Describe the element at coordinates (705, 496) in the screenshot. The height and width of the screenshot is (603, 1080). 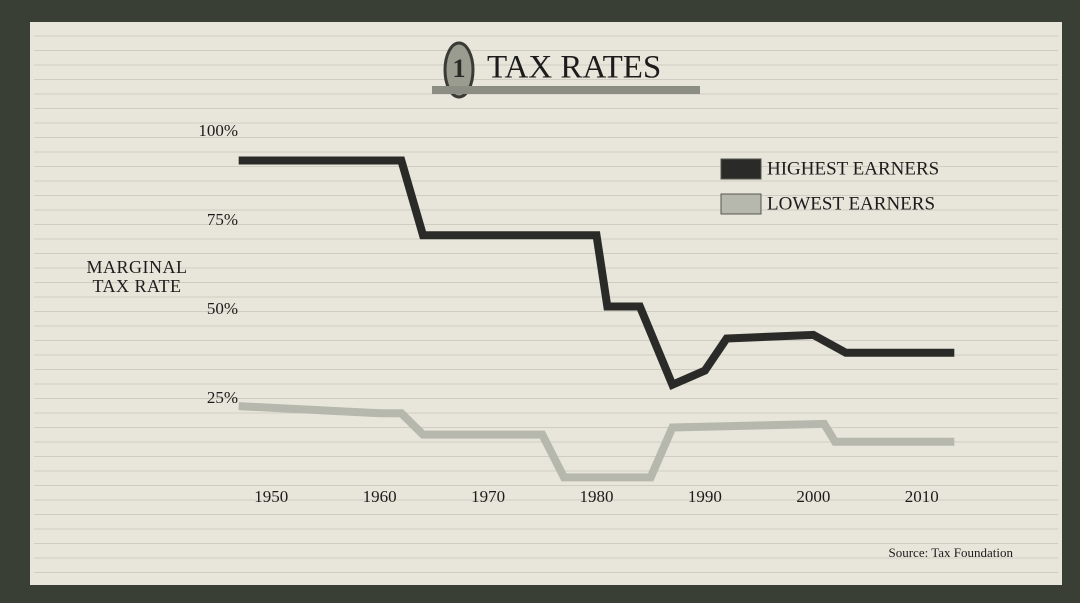
I see `x-tick-label: 1990` at that location.